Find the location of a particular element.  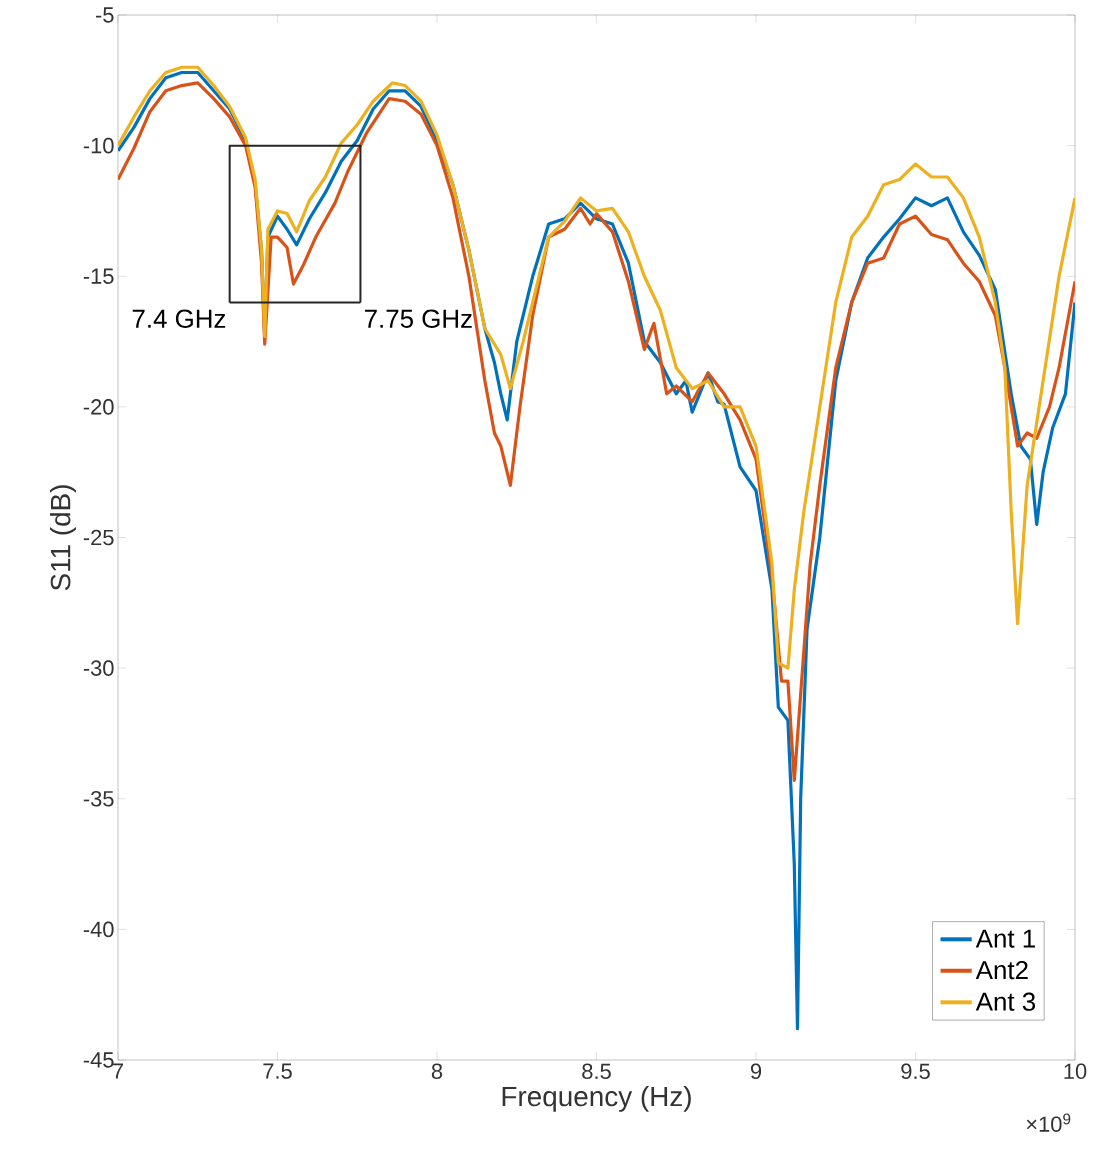

y-tick-label: -15 is located at coordinates (98, 276).